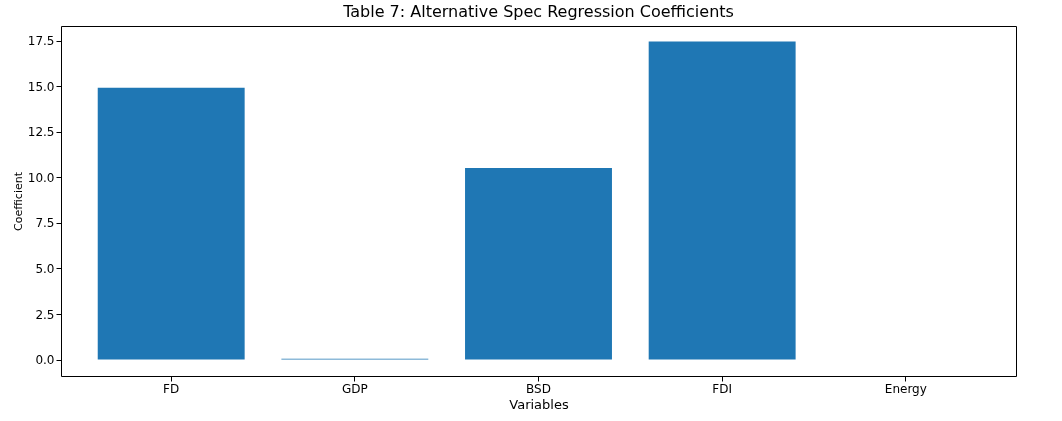 The height and width of the screenshot is (421, 1062). Describe the element at coordinates (45, 223) in the screenshot. I see `y-tick-label: 7.5` at that location.